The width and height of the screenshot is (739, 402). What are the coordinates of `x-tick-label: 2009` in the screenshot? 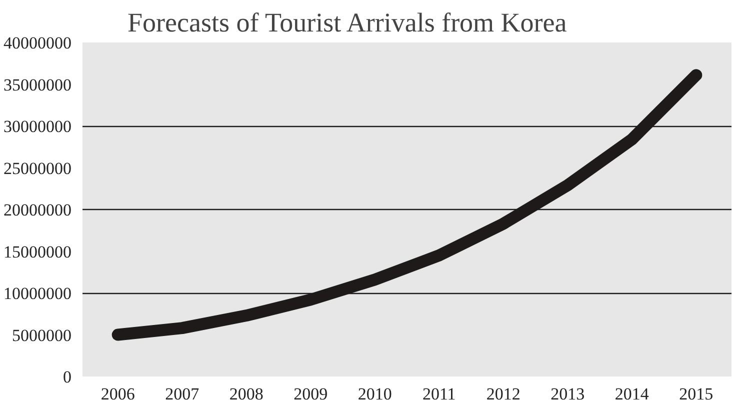 It's located at (311, 393).